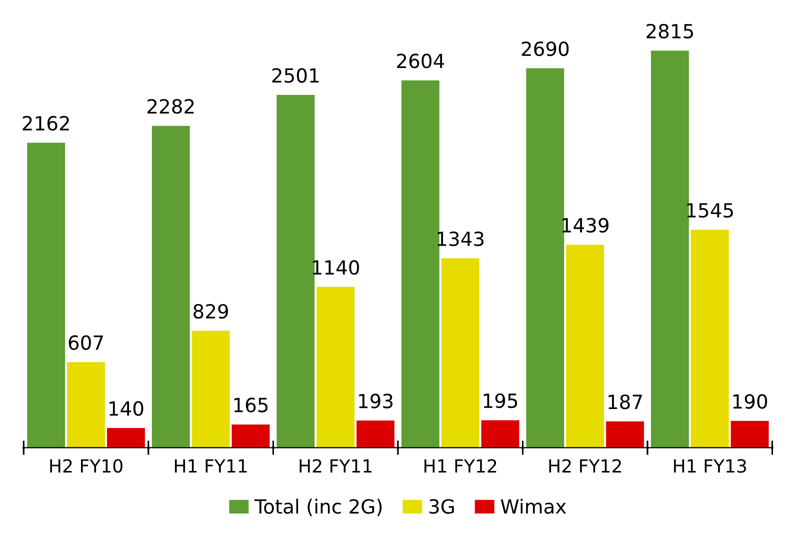 Image resolution: width=788 pixels, height=546 pixels. I want to click on x-tick-label: H2 FY11, so click(336, 466).